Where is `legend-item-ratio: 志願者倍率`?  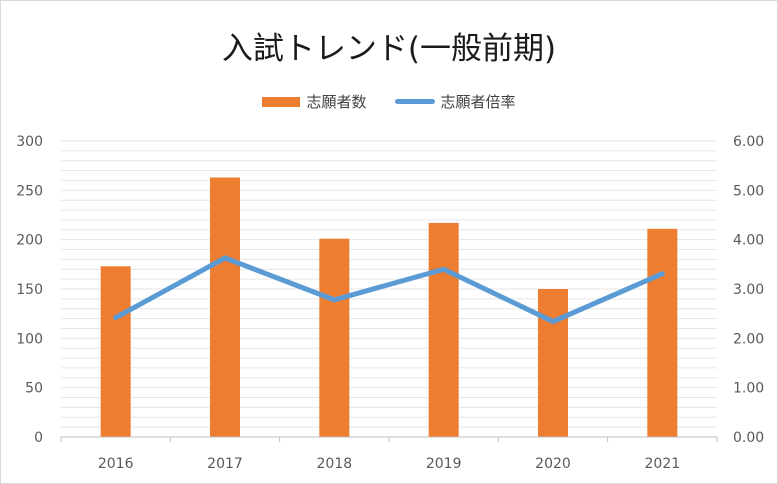 legend-item-ratio: 志願者倍率 is located at coordinates (455, 101).